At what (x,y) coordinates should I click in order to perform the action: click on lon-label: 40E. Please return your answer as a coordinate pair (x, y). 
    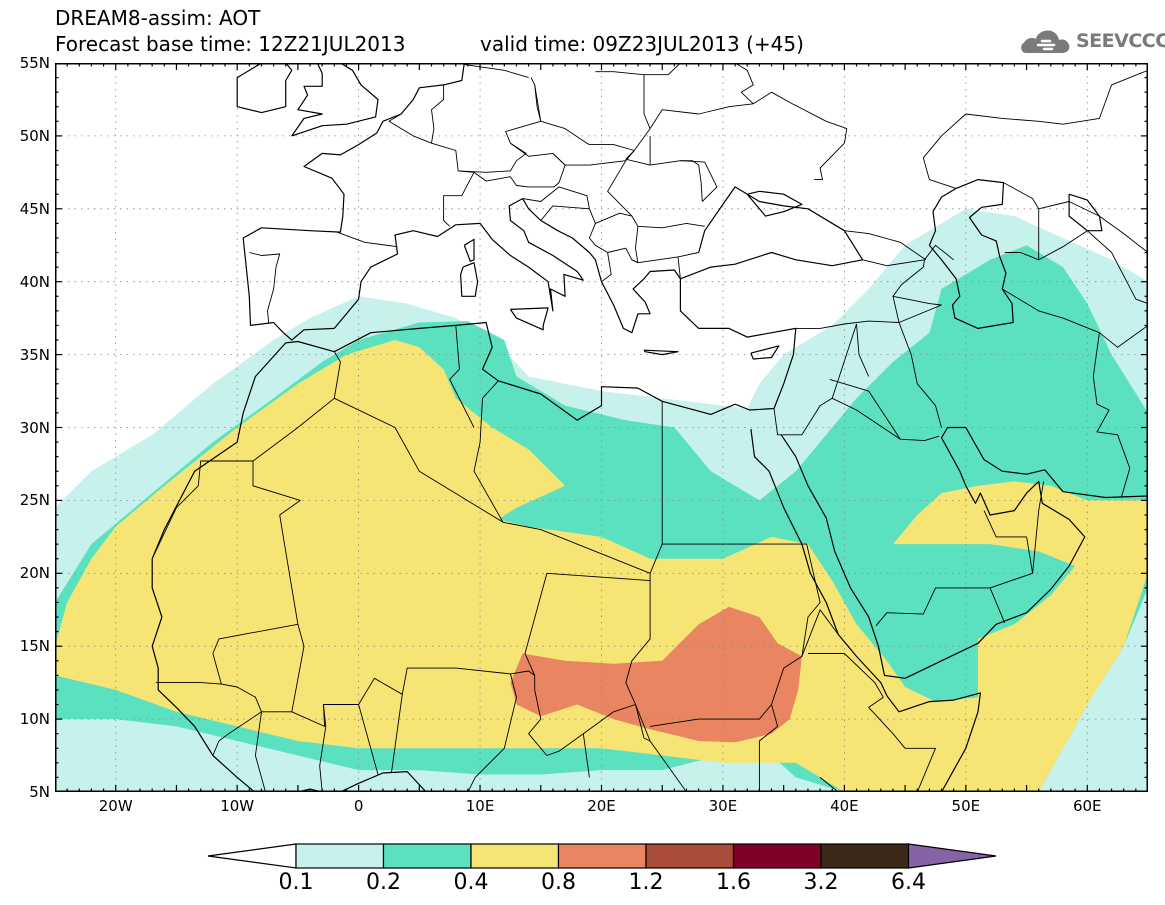
    Looking at the image, I should click on (844, 806).